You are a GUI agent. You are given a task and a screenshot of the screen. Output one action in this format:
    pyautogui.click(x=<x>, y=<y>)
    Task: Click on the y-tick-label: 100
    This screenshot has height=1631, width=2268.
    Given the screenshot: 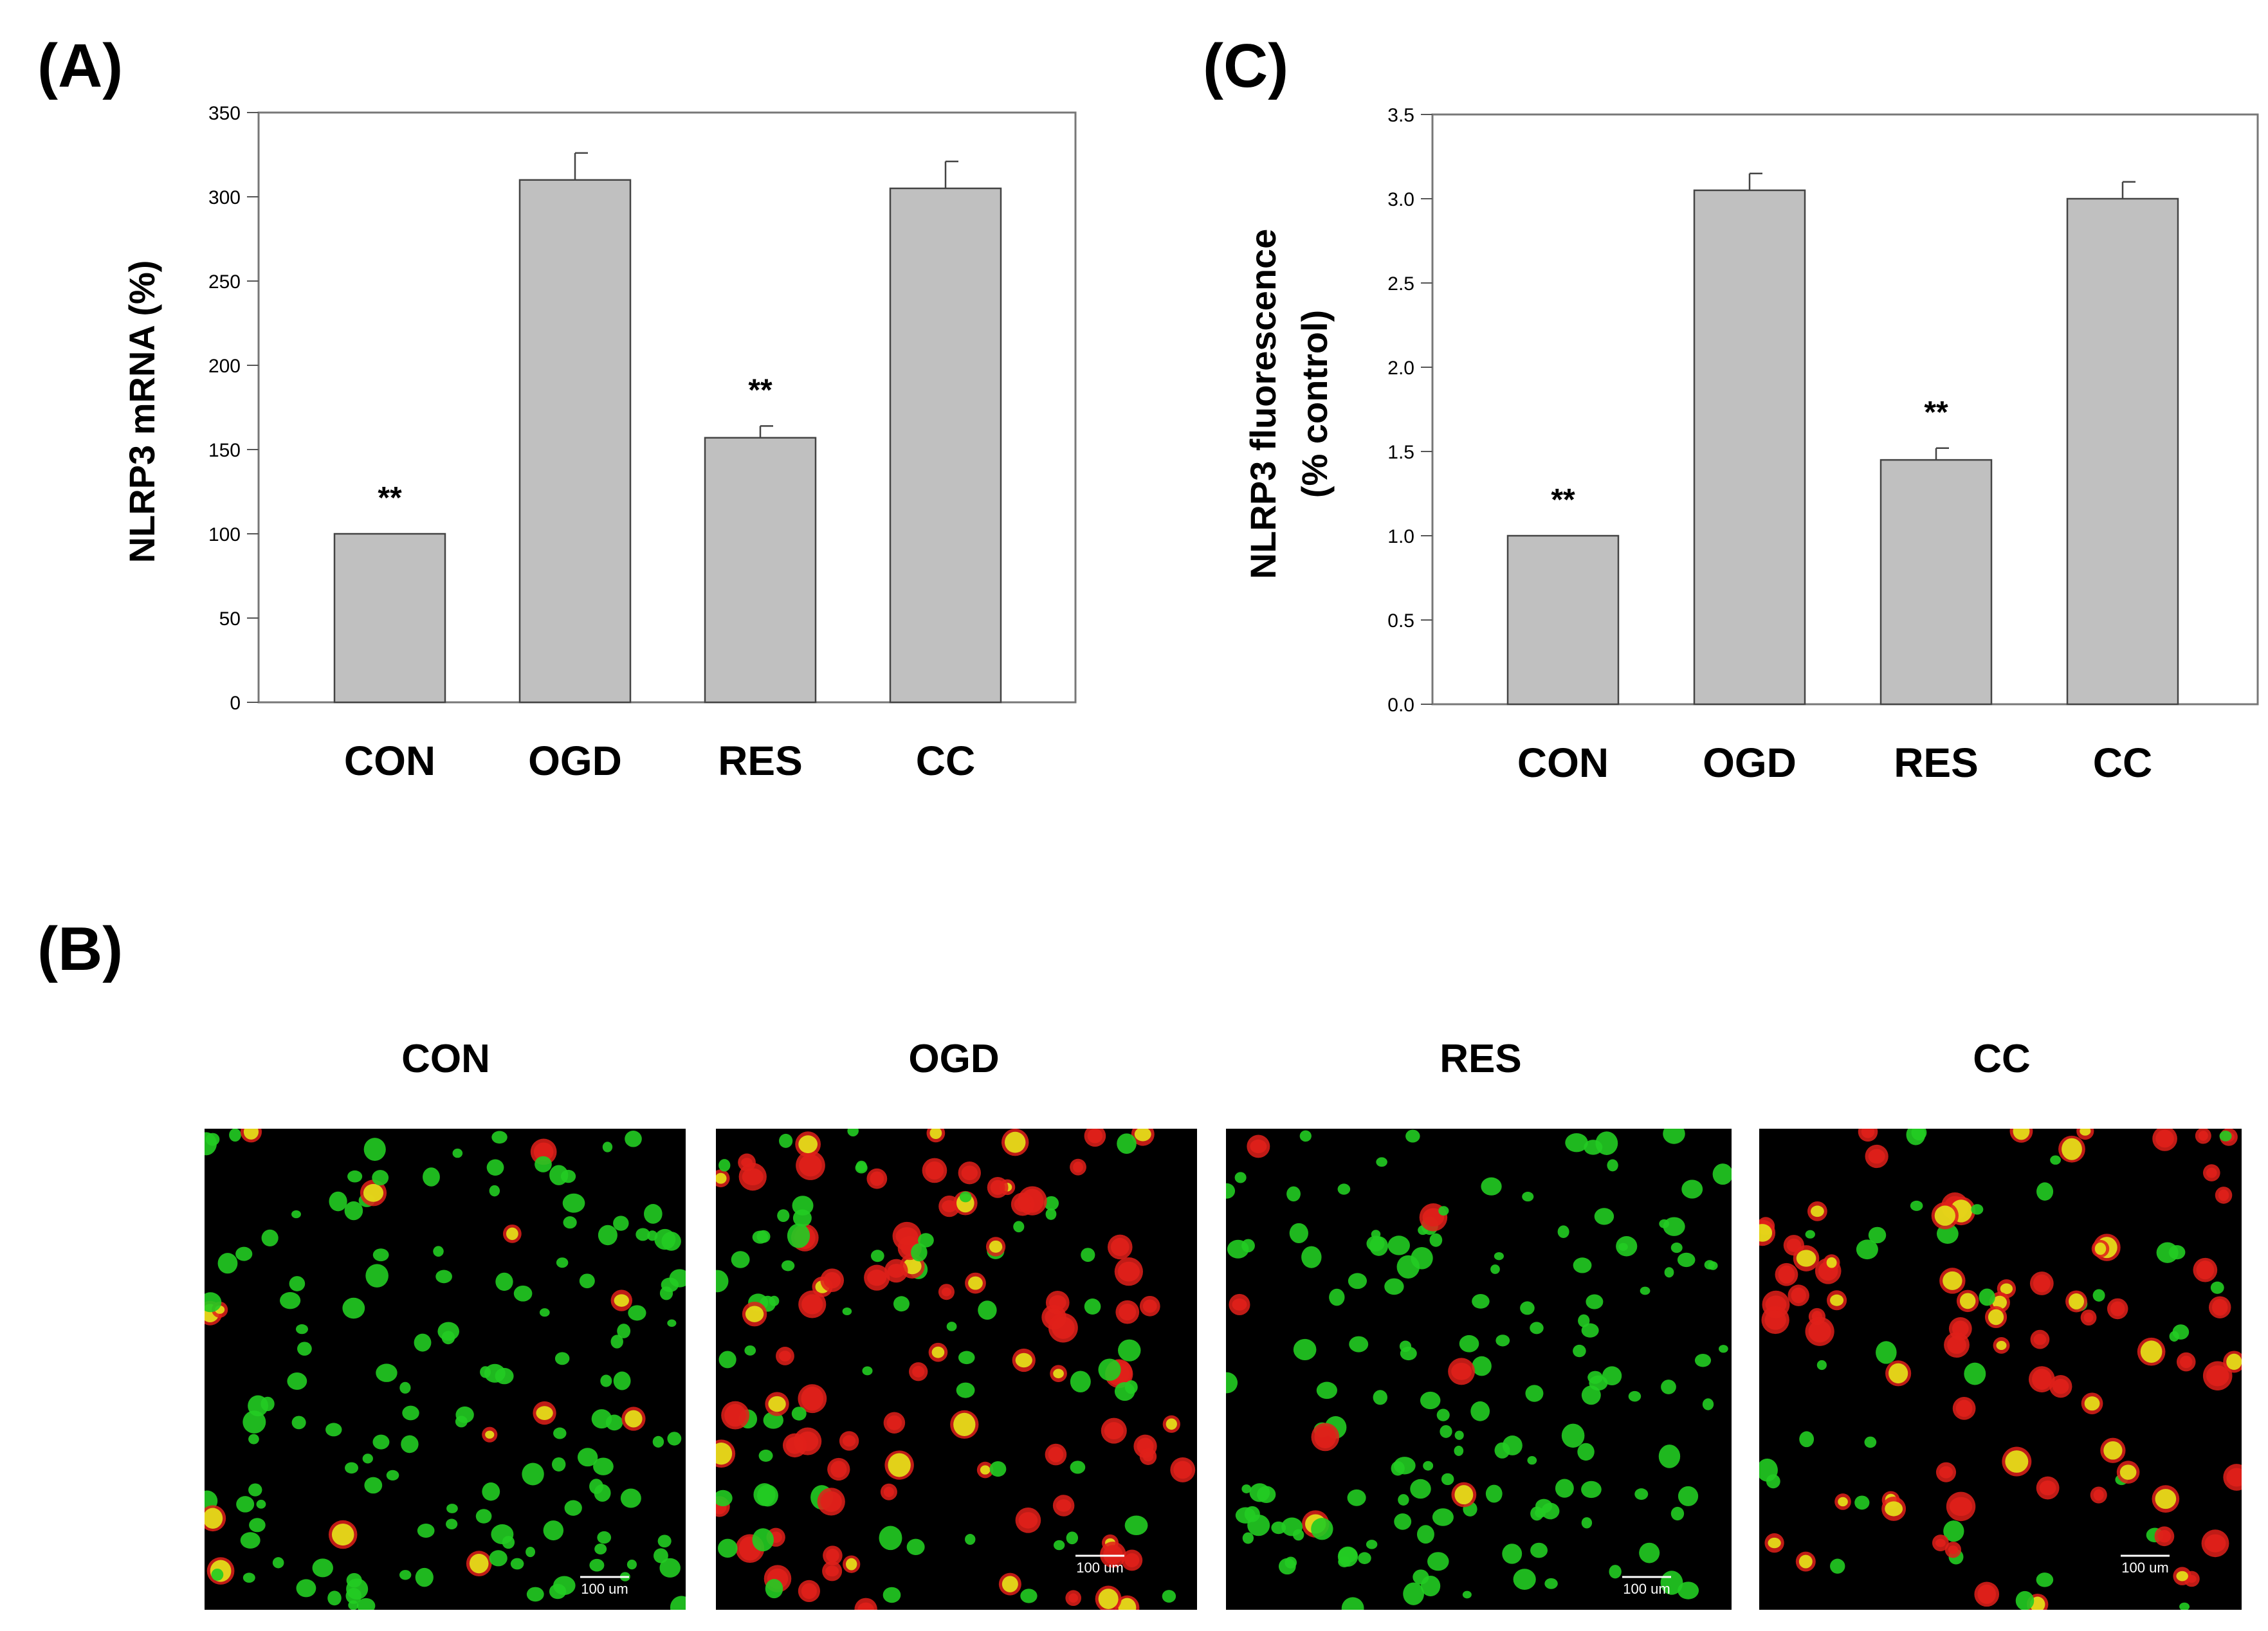 What is the action you would take?
    pyautogui.click(x=224, y=534)
    